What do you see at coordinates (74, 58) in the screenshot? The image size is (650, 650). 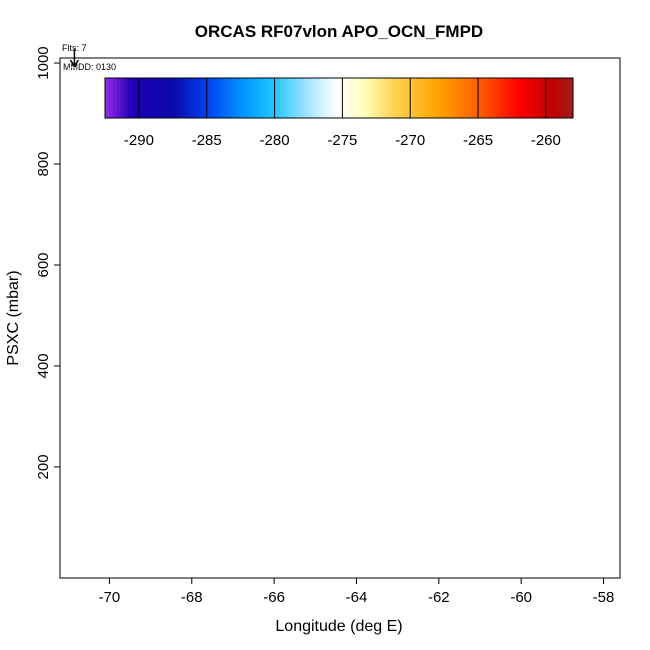 I see `arrow-marker` at bounding box center [74, 58].